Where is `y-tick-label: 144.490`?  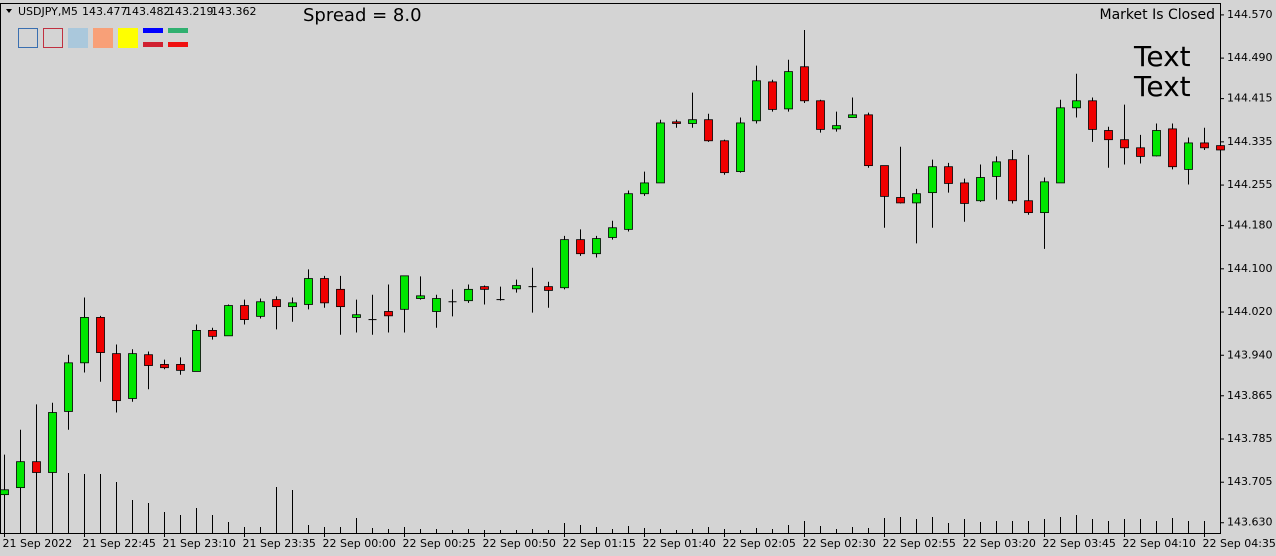 y-tick-label: 144.490 is located at coordinates (1250, 57).